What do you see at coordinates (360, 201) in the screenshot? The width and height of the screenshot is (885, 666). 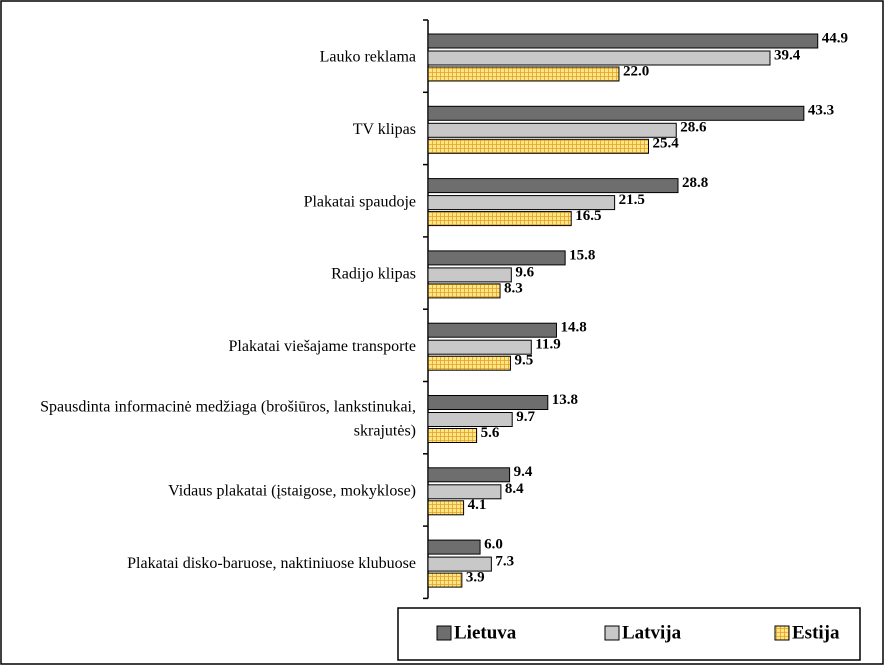 I see `category-label: Plakatai spaudoje` at bounding box center [360, 201].